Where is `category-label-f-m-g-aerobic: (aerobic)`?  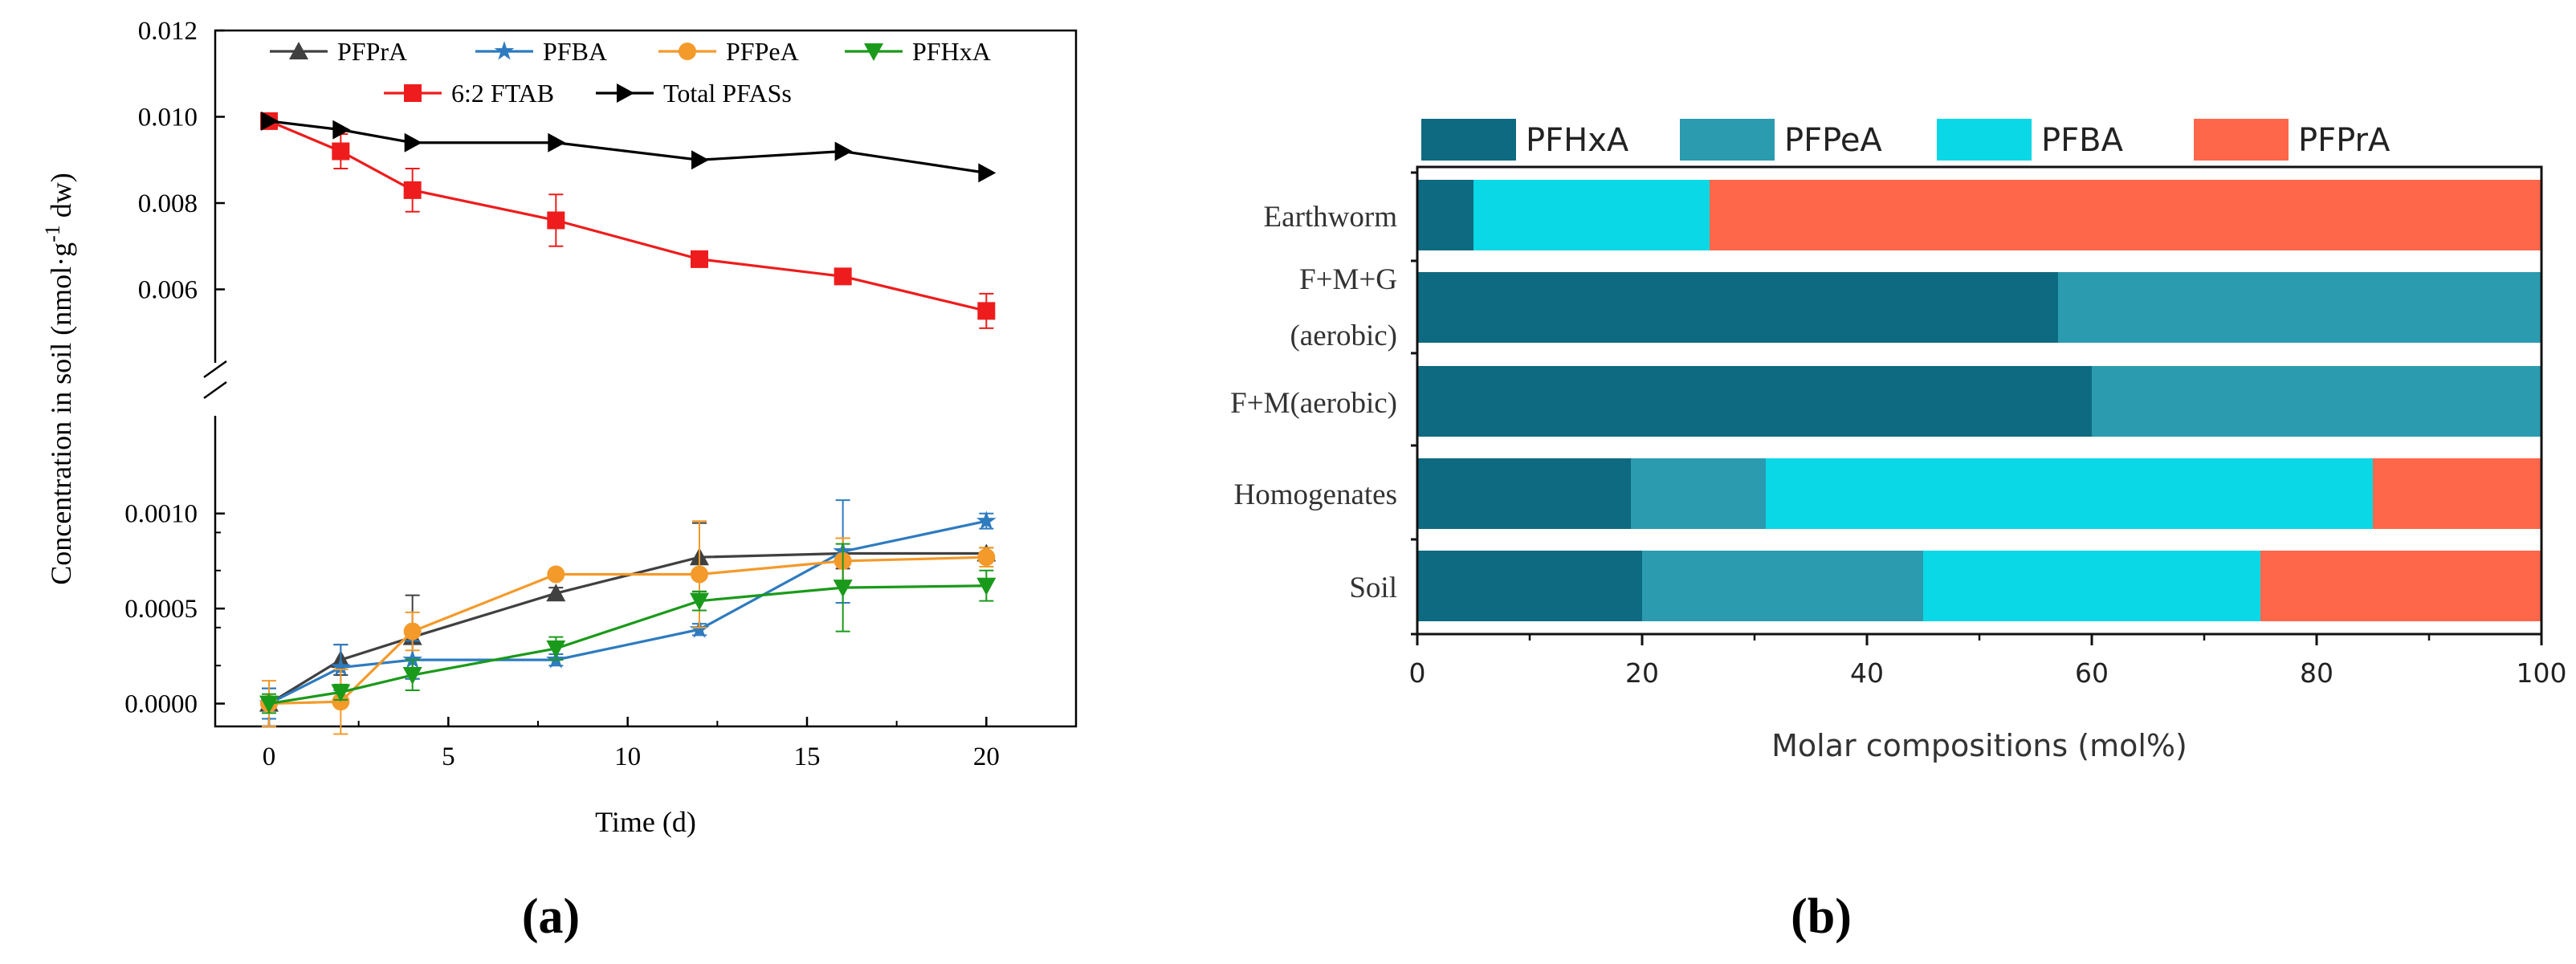 category-label-f-m-g-aerobic: (aerobic) is located at coordinates (1343, 335).